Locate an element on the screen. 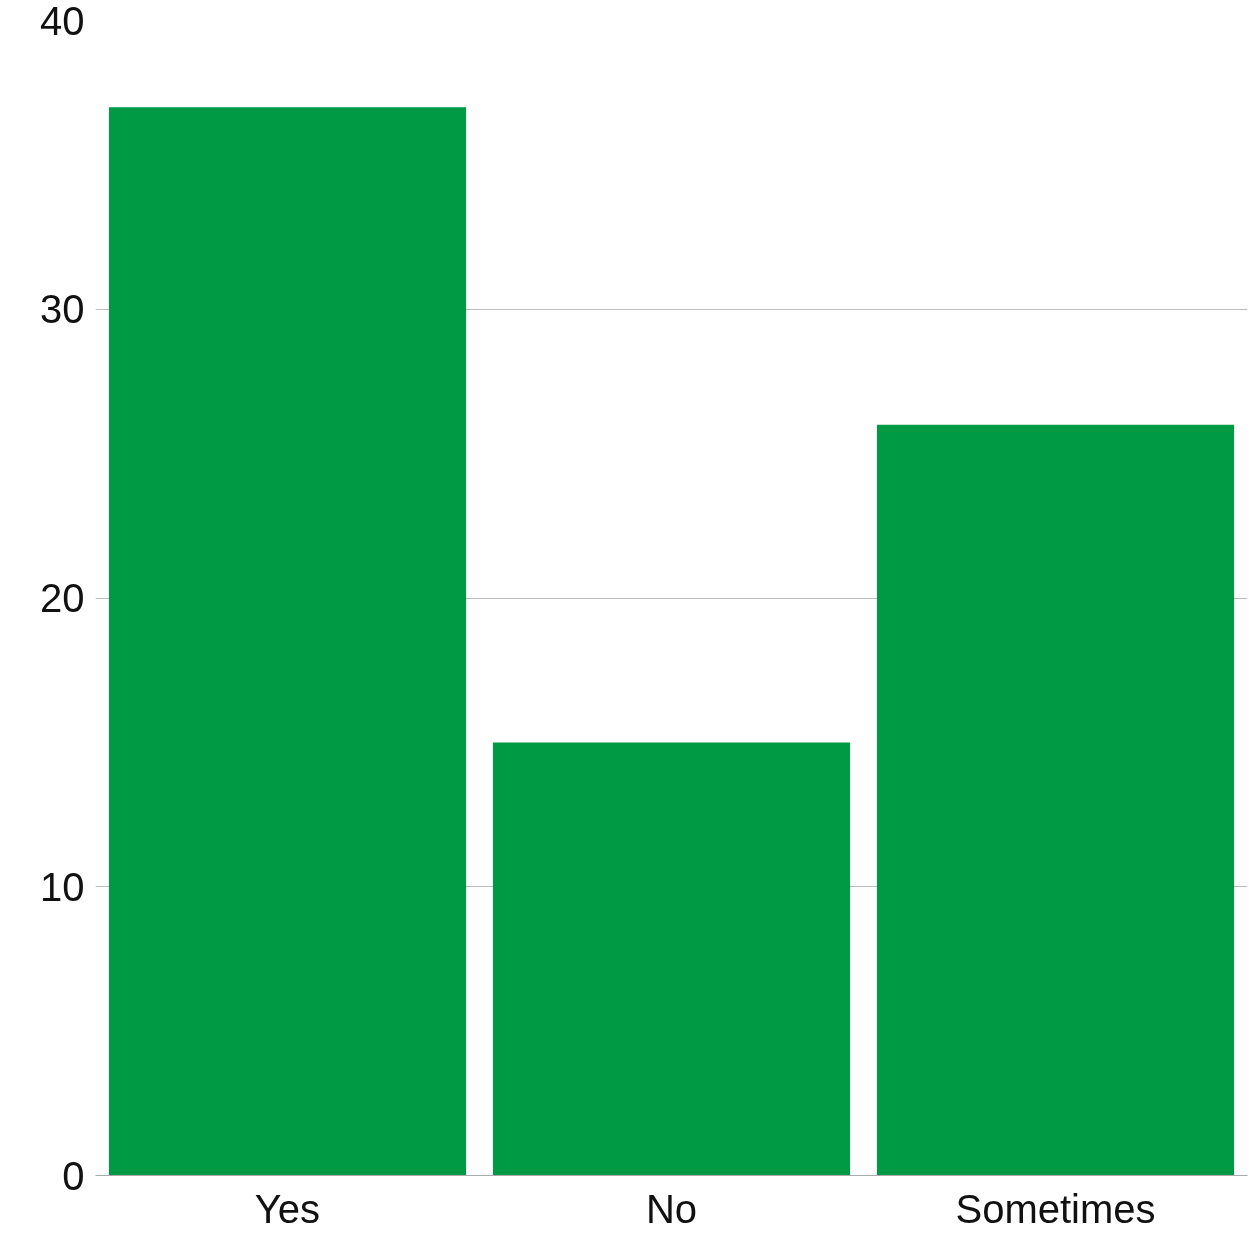 Image resolution: width=1249 pixels, height=1233 pixels. x-tick-label: Yes is located at coordinates (287, 1208).